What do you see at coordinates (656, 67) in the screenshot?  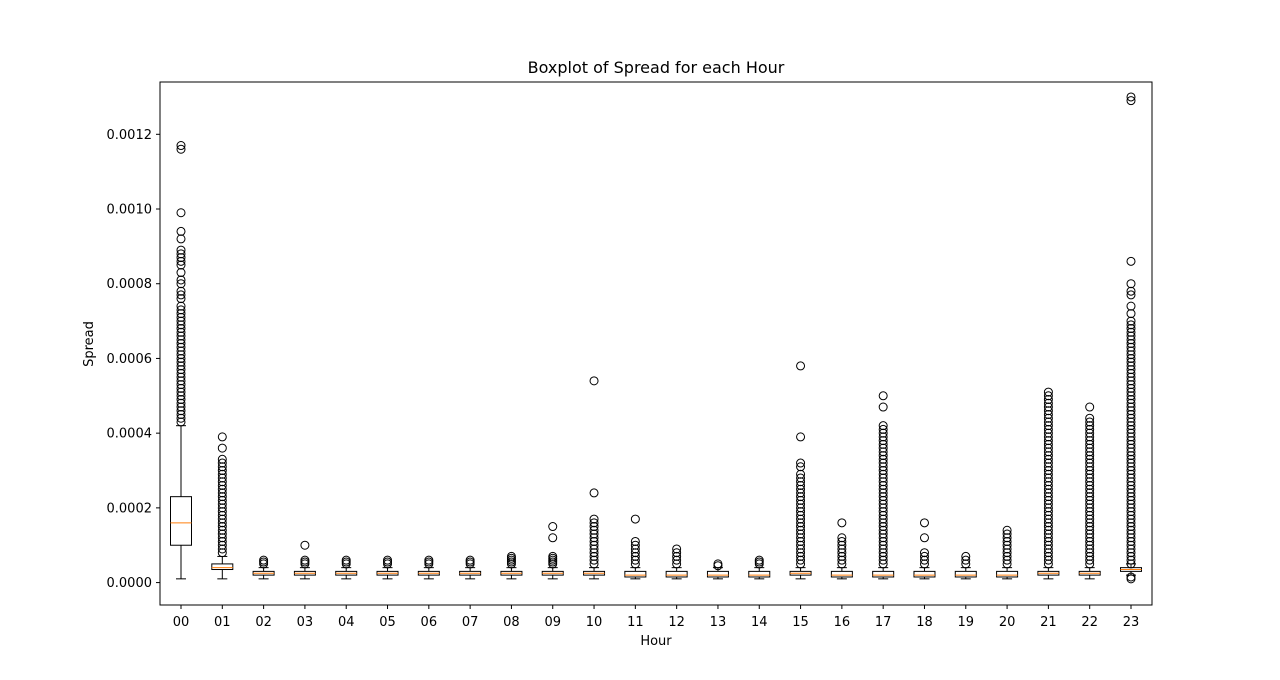 I see `chart-title: Boxplot of Spread for each Hour` at bounding box center [656, 67].